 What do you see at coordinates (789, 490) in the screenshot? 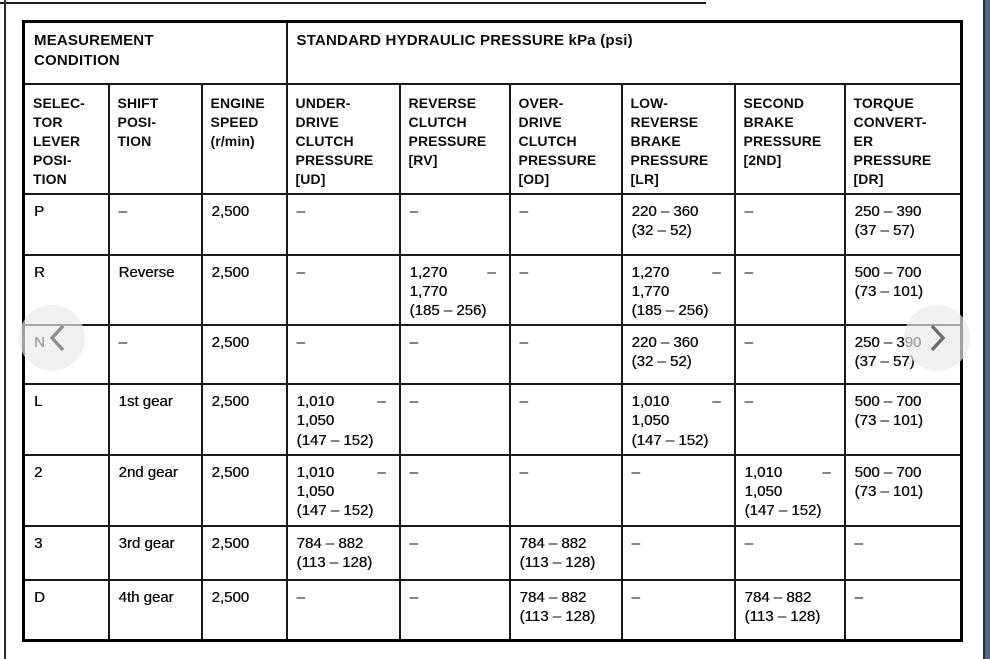
I see `cell-second-brake-pressure: 1,010–1,050 (147 – 152)` at bounding box center [789, 490].